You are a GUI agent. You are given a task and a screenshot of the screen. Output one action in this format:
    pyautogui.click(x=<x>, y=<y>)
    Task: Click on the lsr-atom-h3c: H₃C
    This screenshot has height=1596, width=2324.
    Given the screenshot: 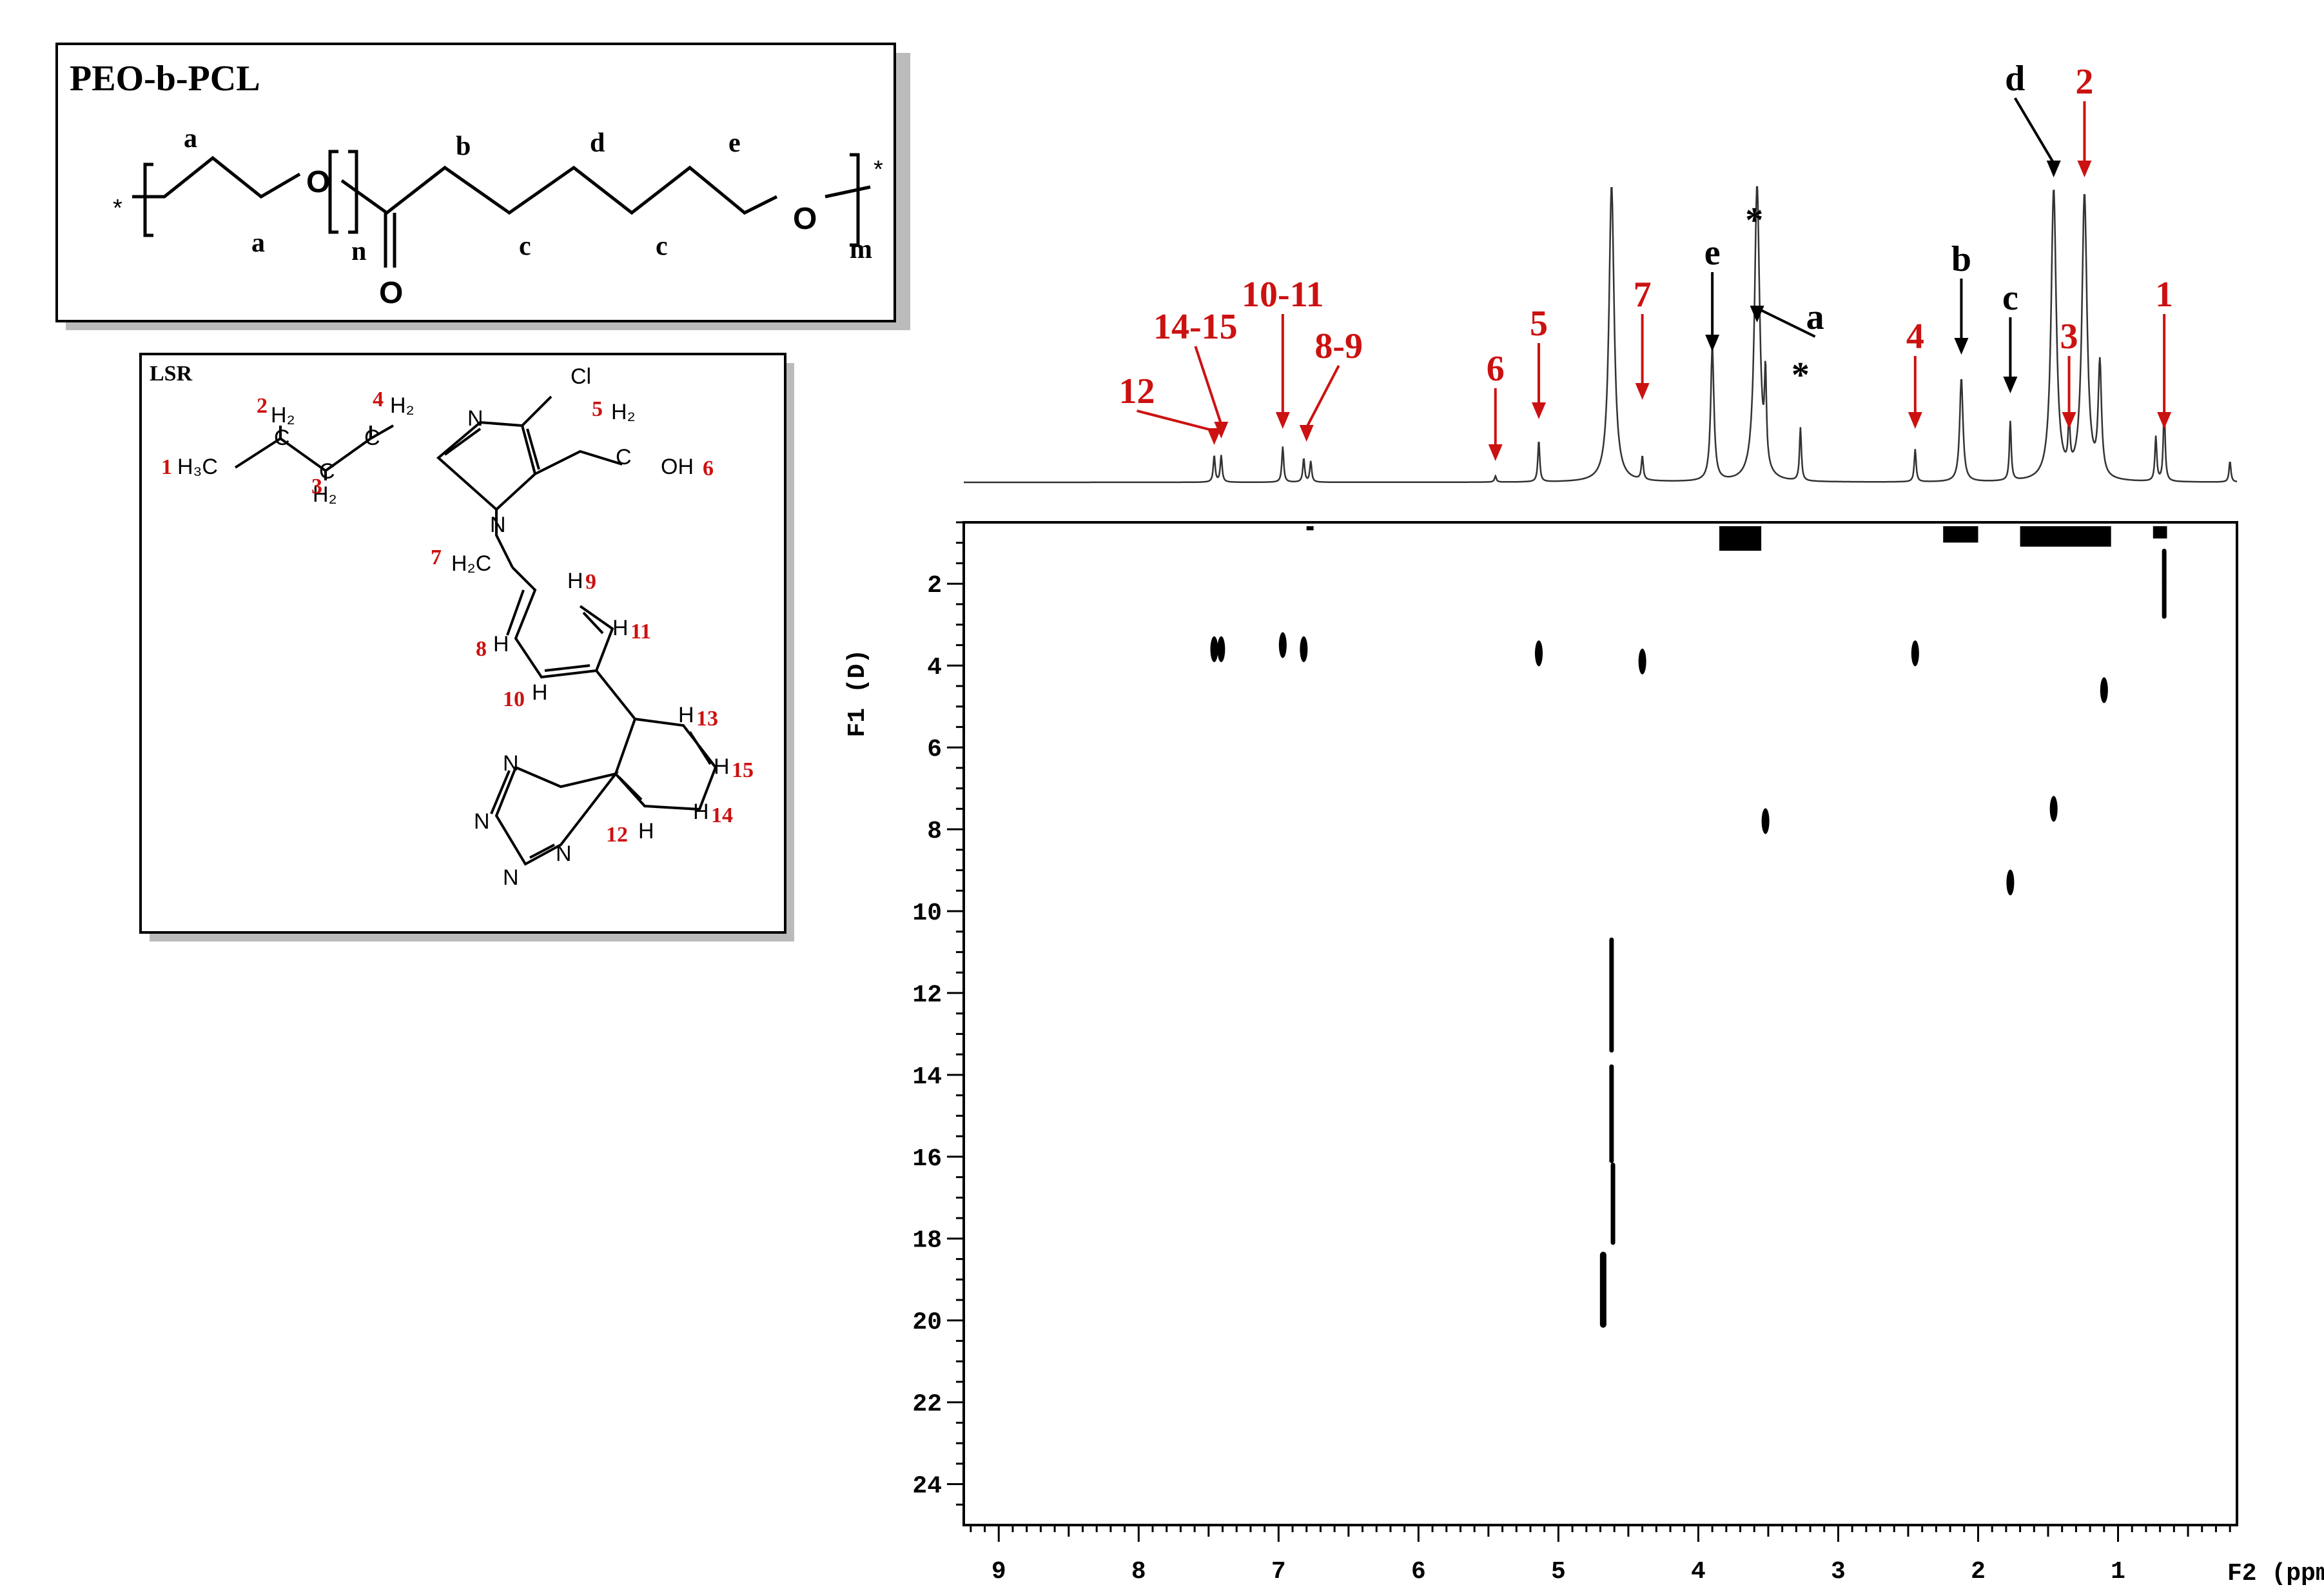 What is the action you would take?
    pyautogui.click(x=197, y=467)
    